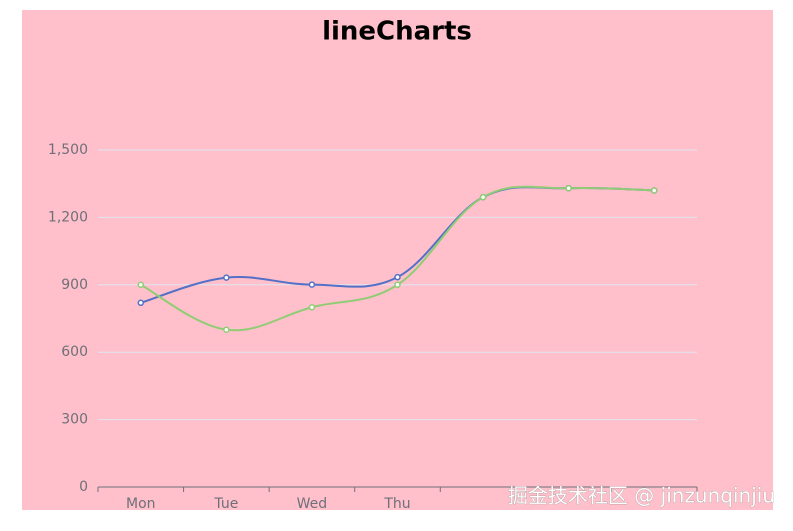 The width and height of the screenshot is (793, 531). Describe the element at coordinates (641, 496) in the screenshot. I see `watermark: 掘金技术社区 @ jinzunqinjiu` at that location.